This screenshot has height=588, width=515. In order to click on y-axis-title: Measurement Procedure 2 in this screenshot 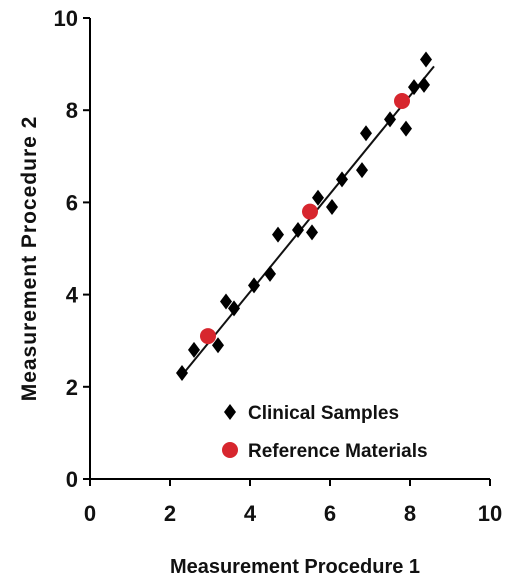, I will do `click(29, 259)`.